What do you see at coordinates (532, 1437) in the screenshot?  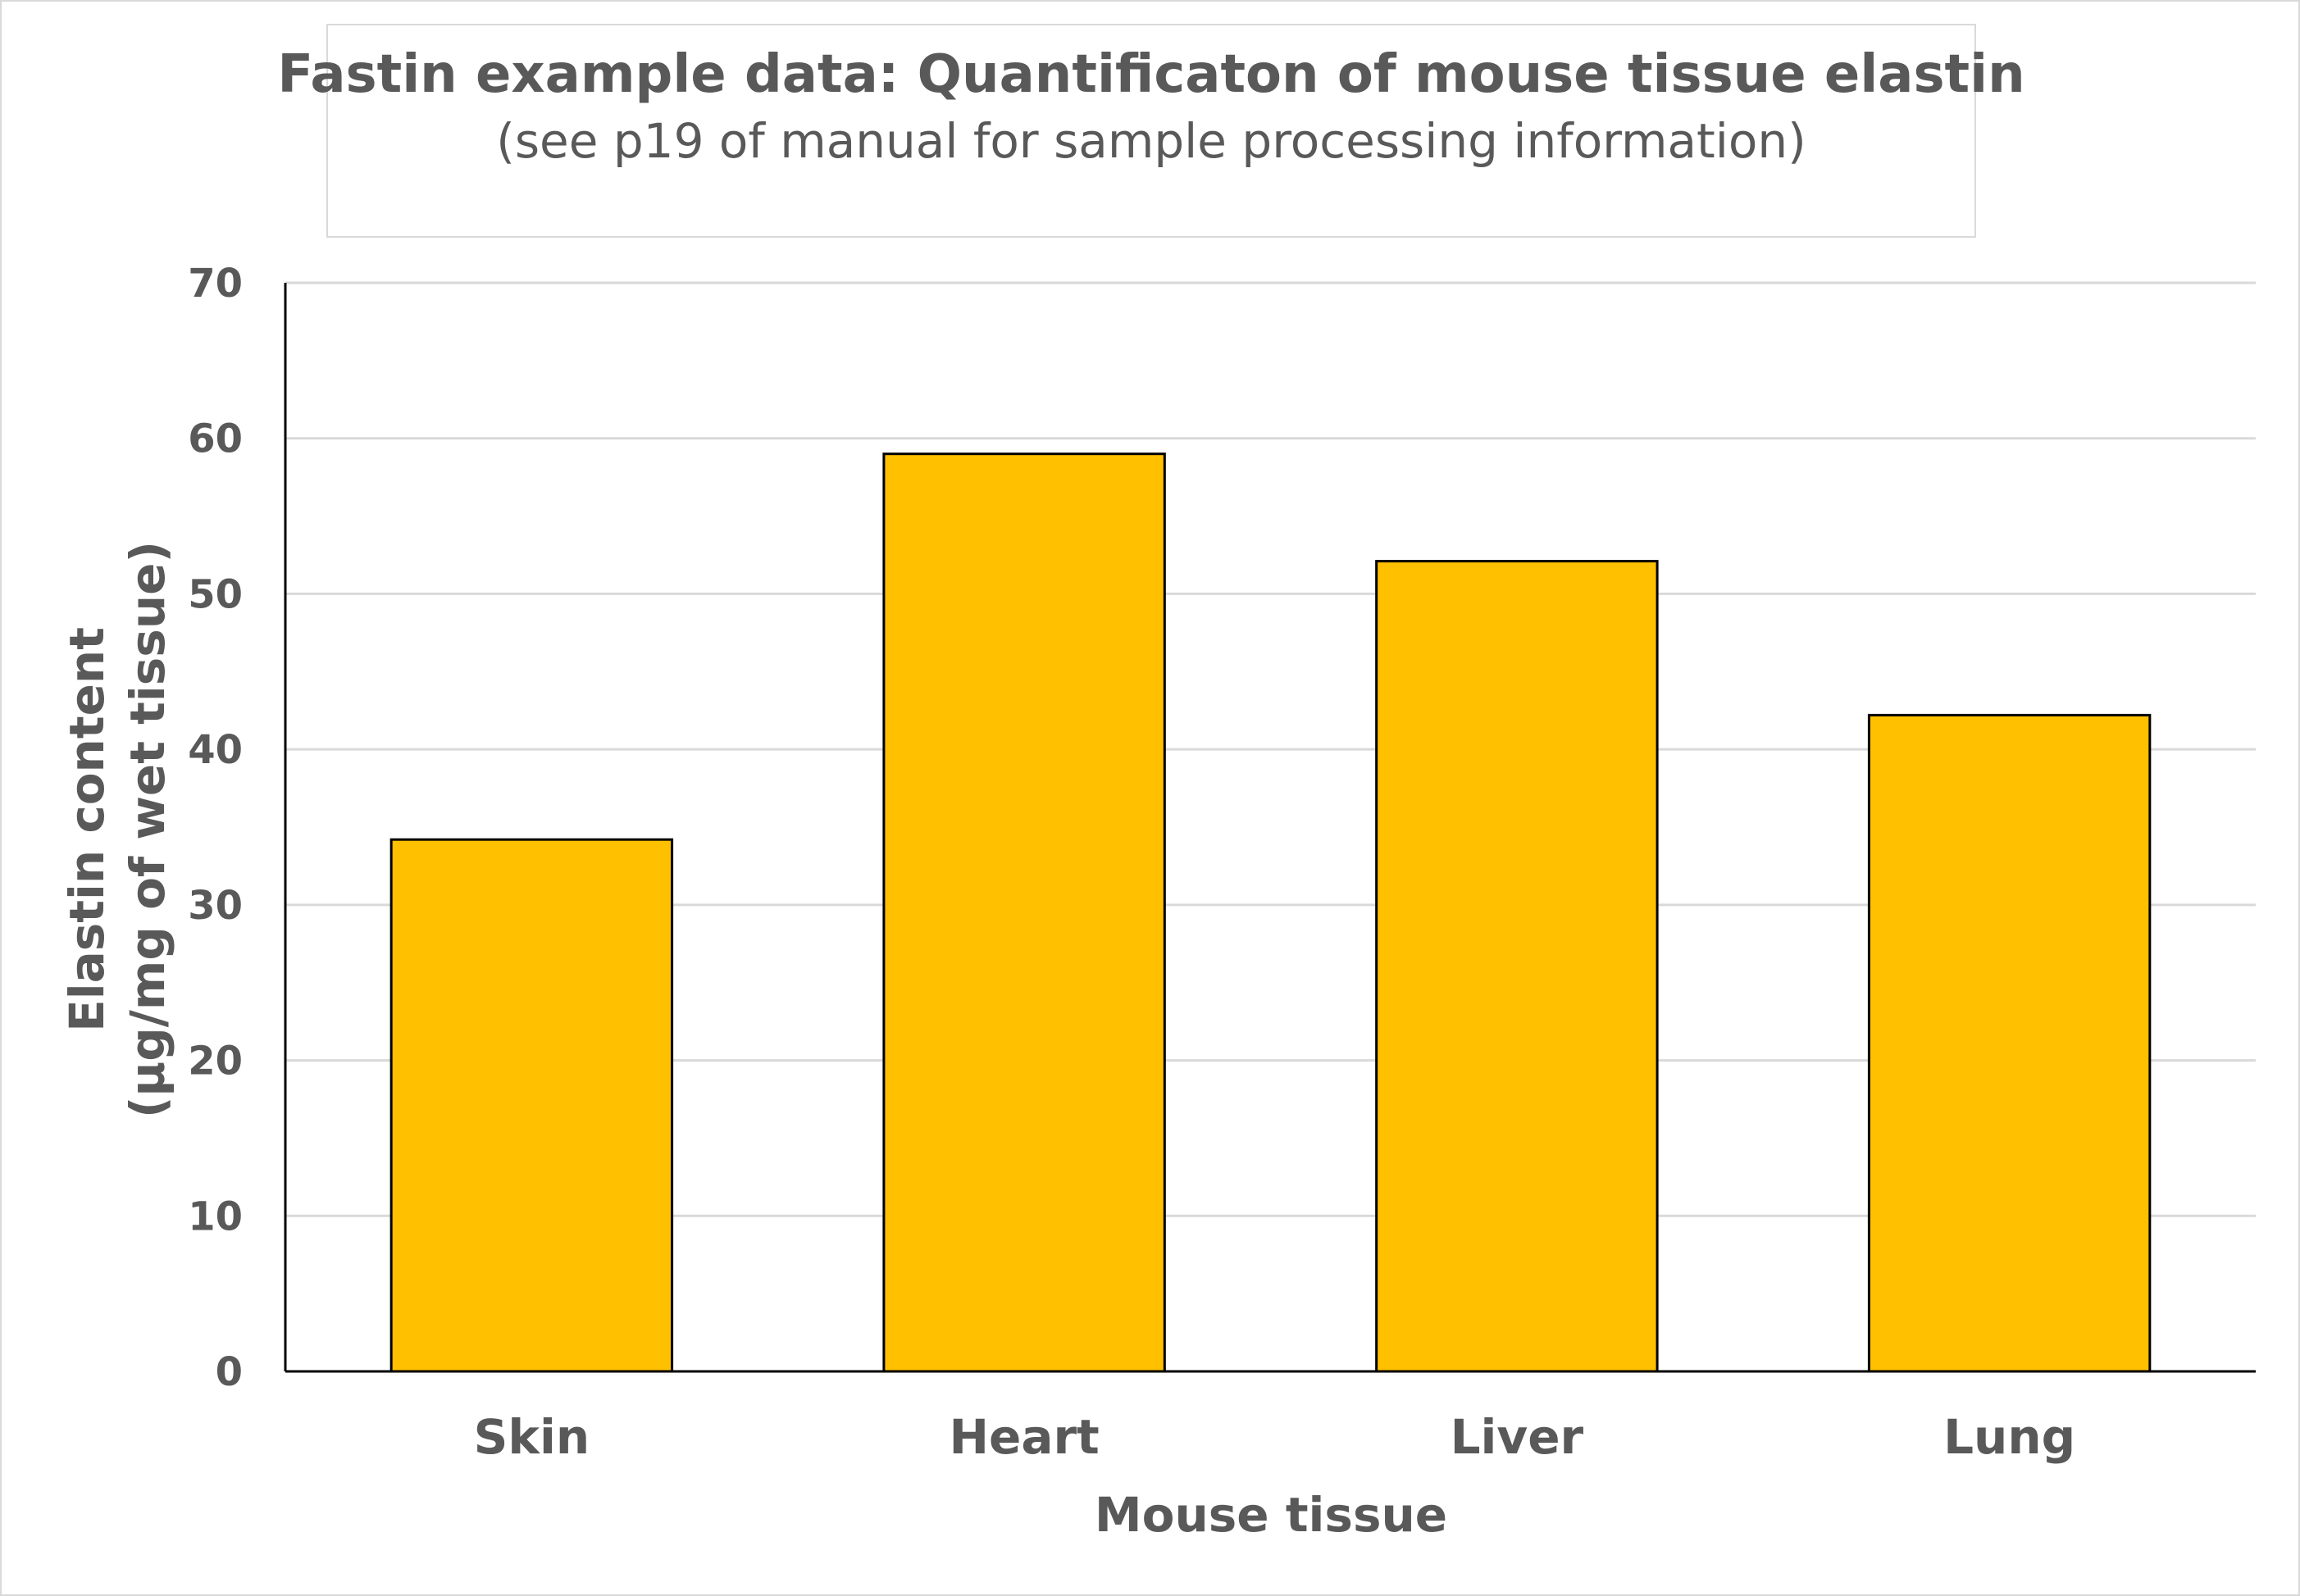 I see `x-tick-label: Skin` at bounding box center [532, 1437].